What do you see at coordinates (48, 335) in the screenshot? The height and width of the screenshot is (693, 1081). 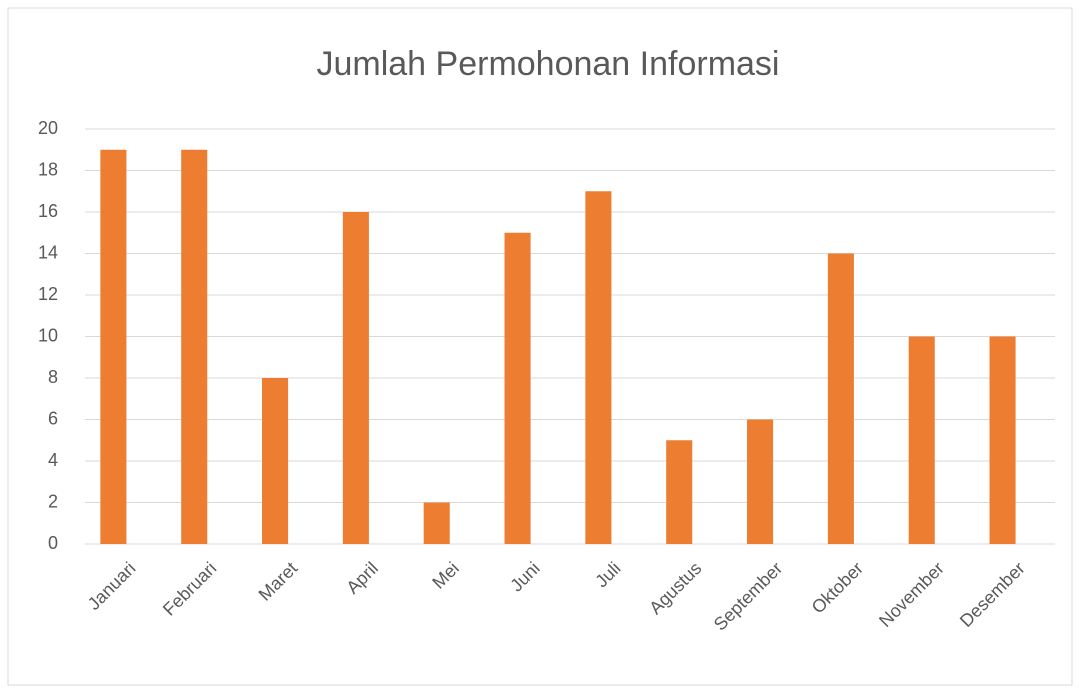 I see `y-tick-label: 10` at bounding box center [48, 335].